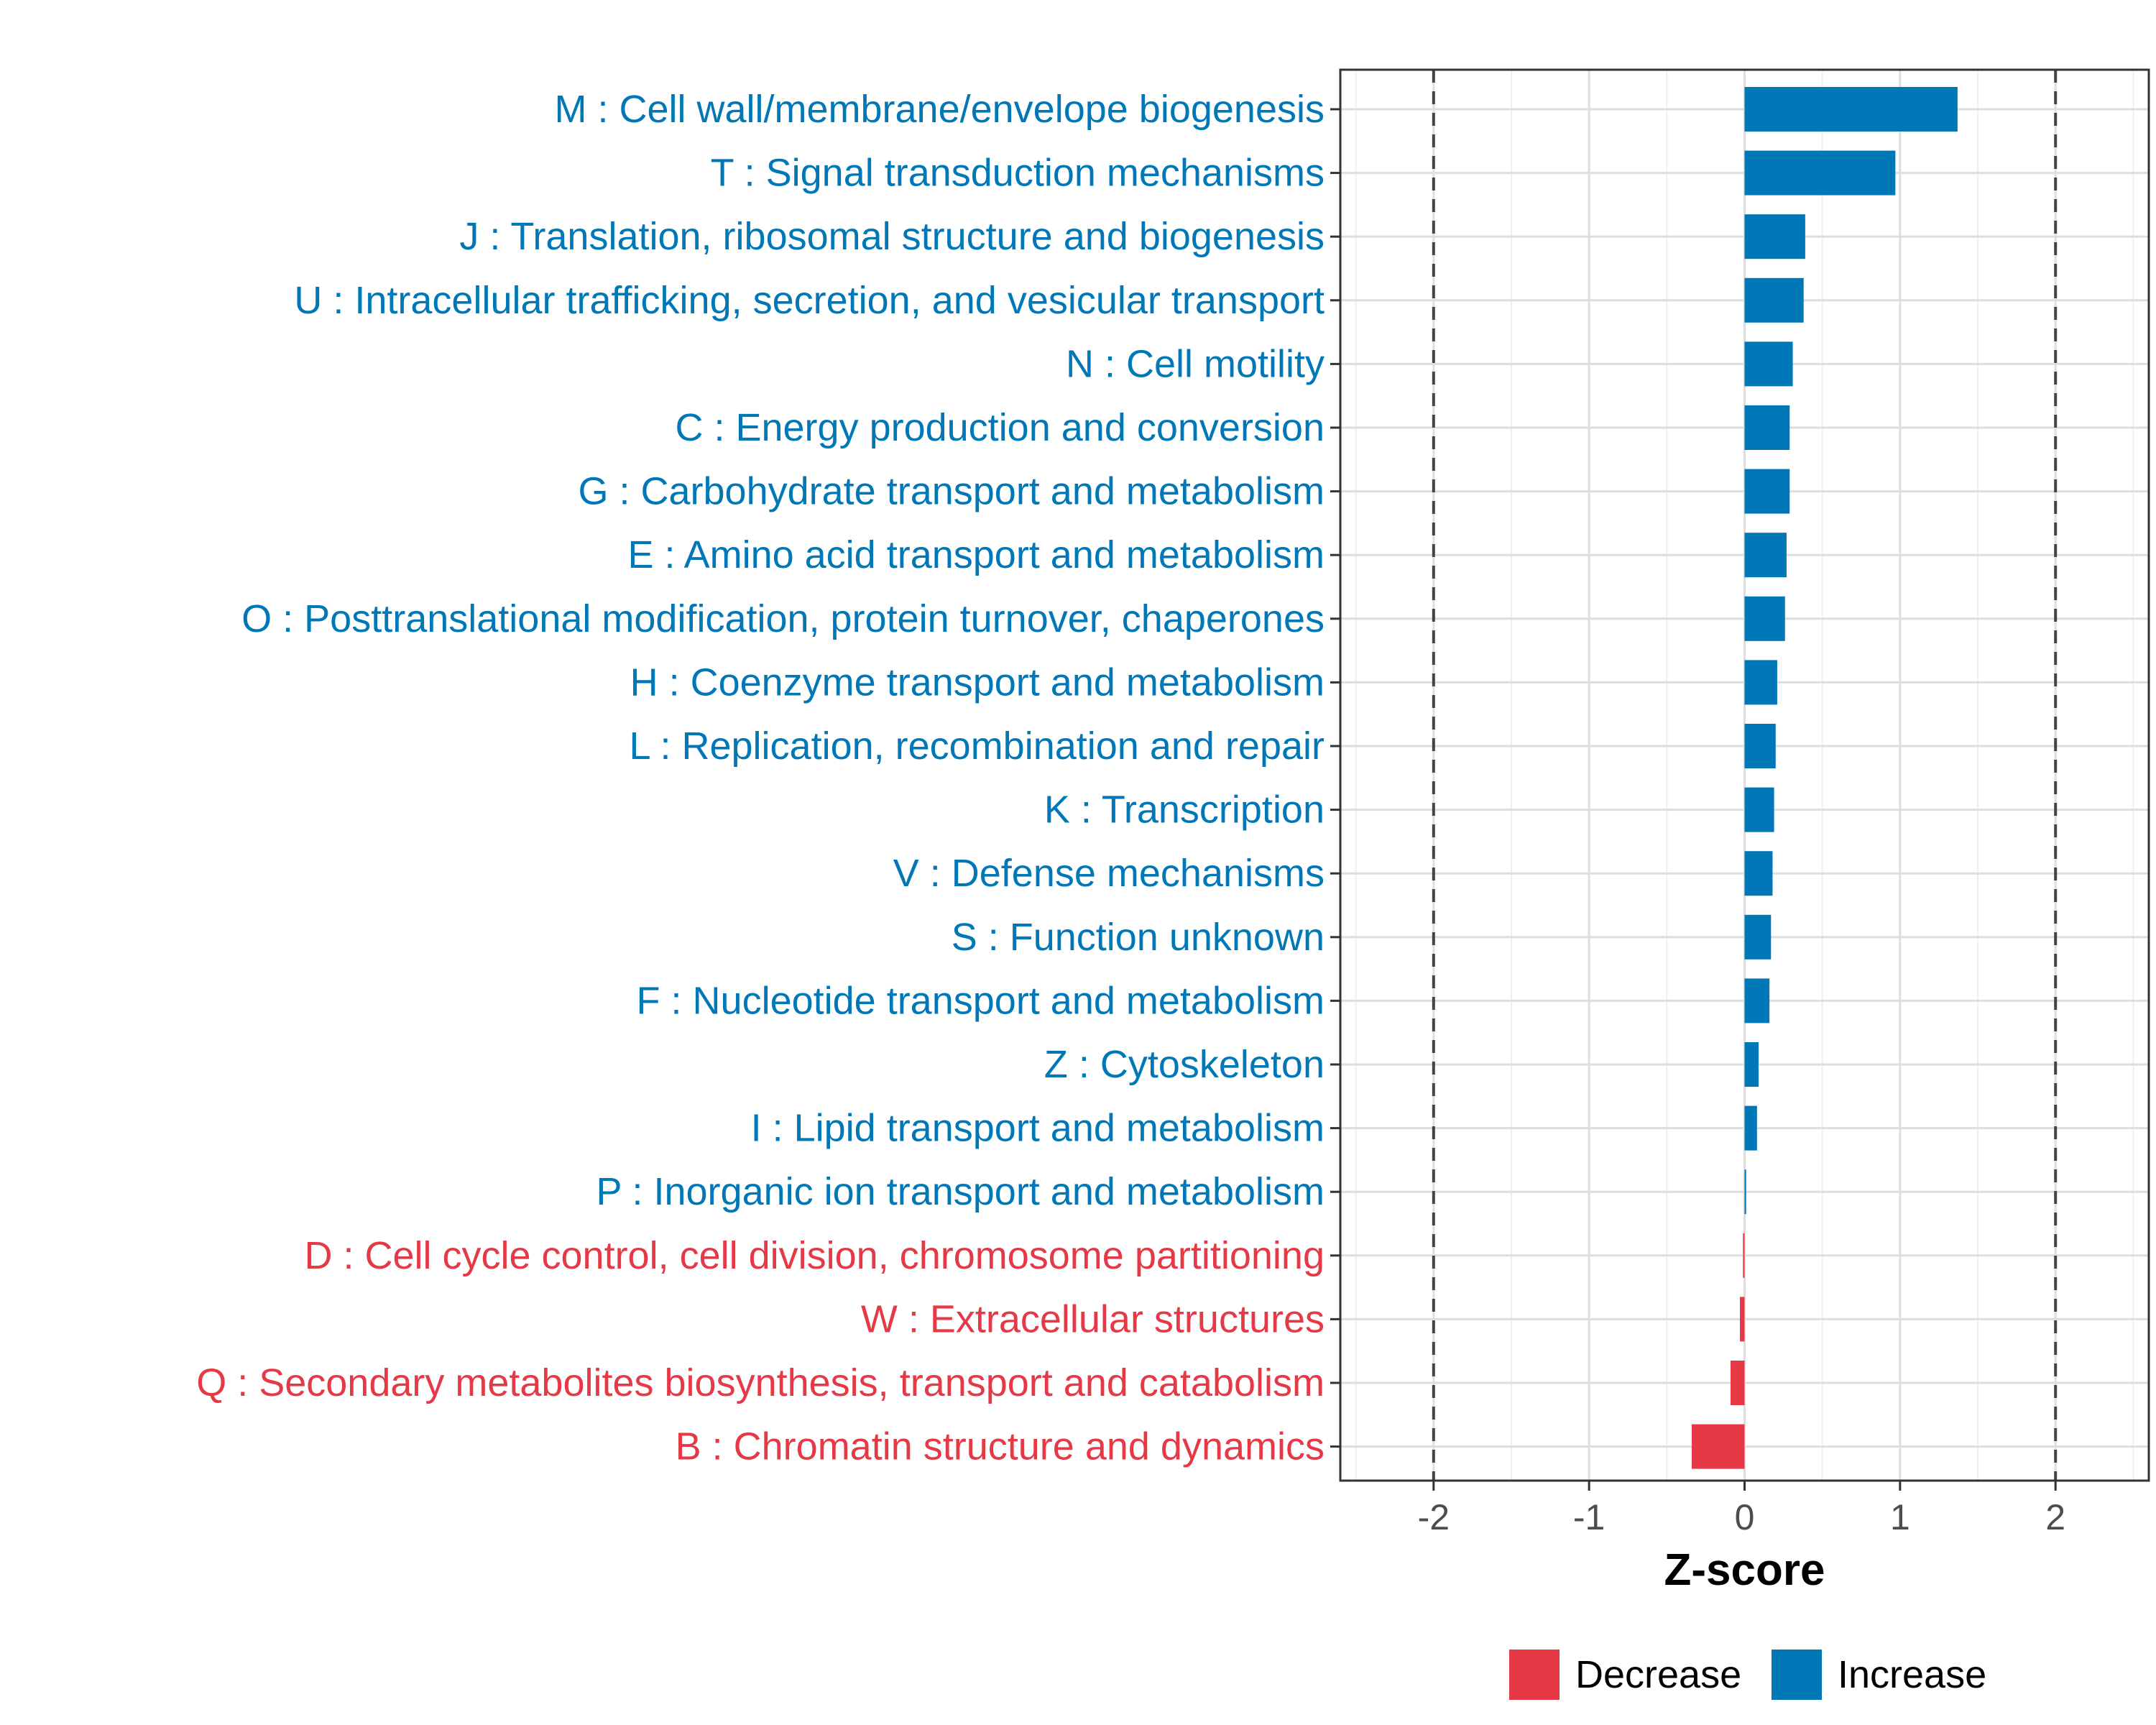  I want to click on y-axis-ticks, so click(1335, 778).